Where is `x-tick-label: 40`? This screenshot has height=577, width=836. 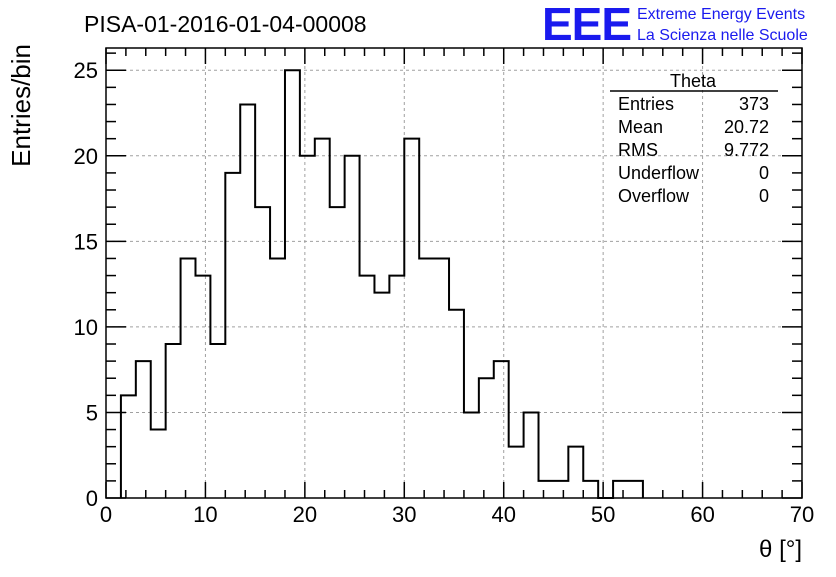
x-tick-label: 40 is located at coordinates (503, 514).